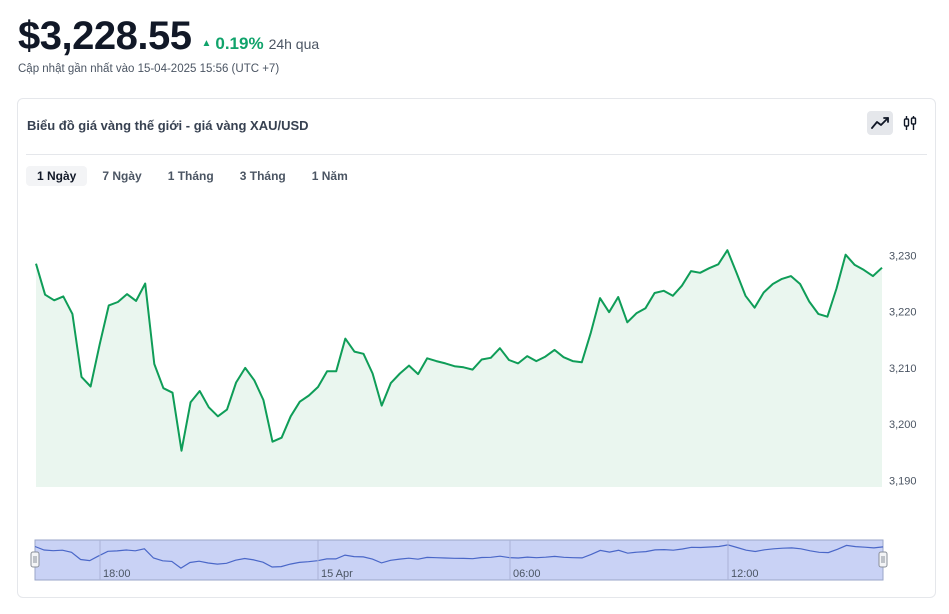 This screenshot has width=949, height=614. I want to click on range-navigator: 18:00 15 Apr 06:00 12:00, so click(459, 560).